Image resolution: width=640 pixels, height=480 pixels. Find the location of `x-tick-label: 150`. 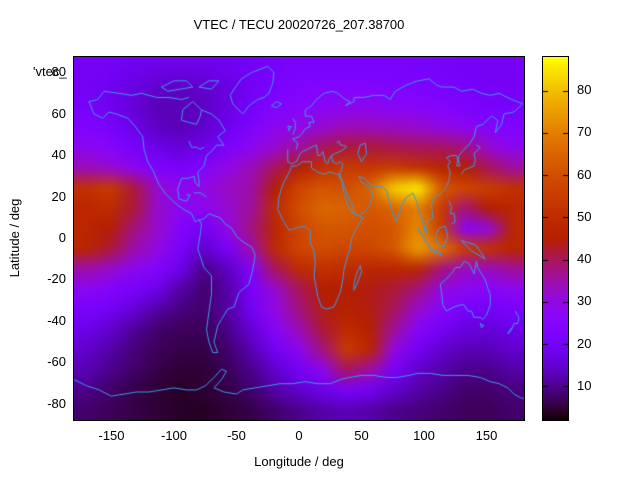

x-tick-label: 150 is located at coordinates (486, 435).